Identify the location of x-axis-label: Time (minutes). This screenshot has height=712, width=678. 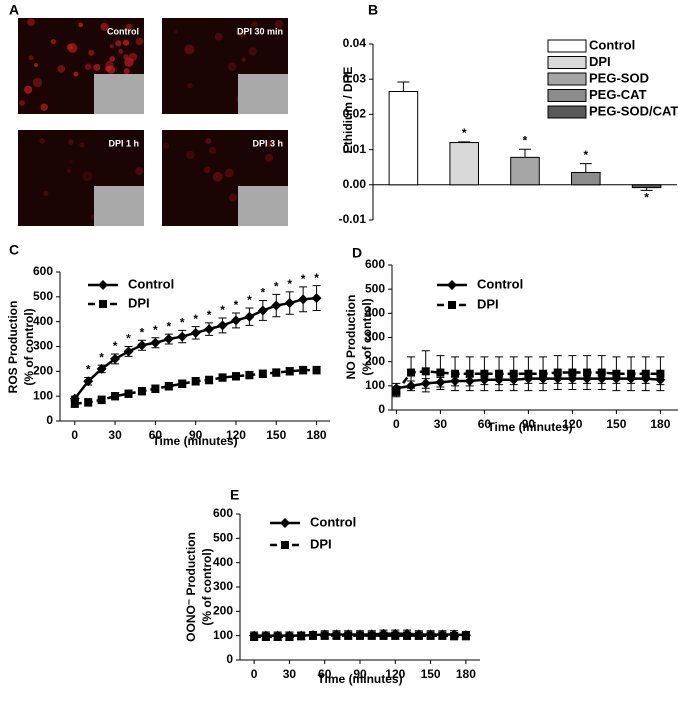
(529, 427).